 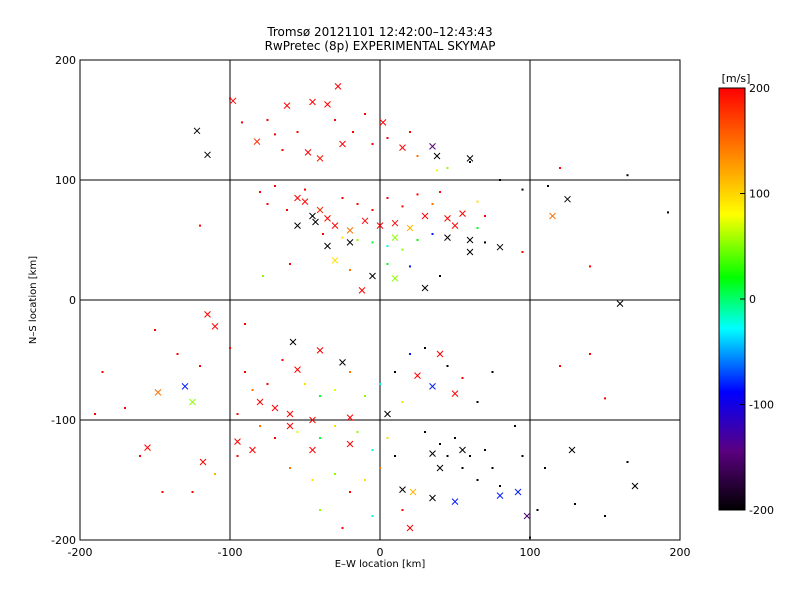 What do you see at coordinates (72, 300) in the screenshot?
I see `y-tick-label: 0` at bounding box center [72, 300].